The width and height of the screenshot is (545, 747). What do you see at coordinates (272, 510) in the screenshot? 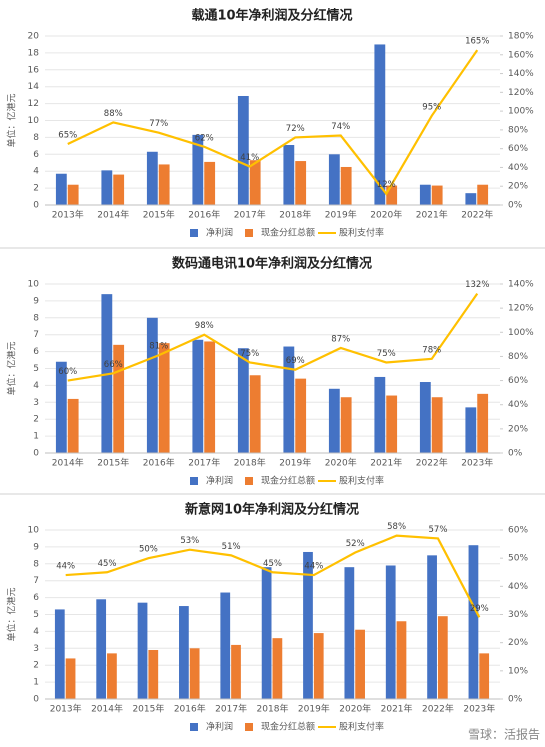
I see `chart-title: 新意网10年净利润及分红情况` at bounding box center [272, 510].